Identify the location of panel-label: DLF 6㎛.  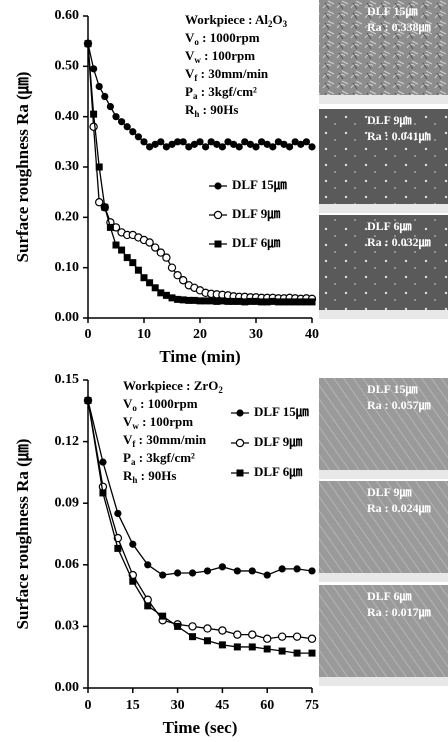
(389, 596).